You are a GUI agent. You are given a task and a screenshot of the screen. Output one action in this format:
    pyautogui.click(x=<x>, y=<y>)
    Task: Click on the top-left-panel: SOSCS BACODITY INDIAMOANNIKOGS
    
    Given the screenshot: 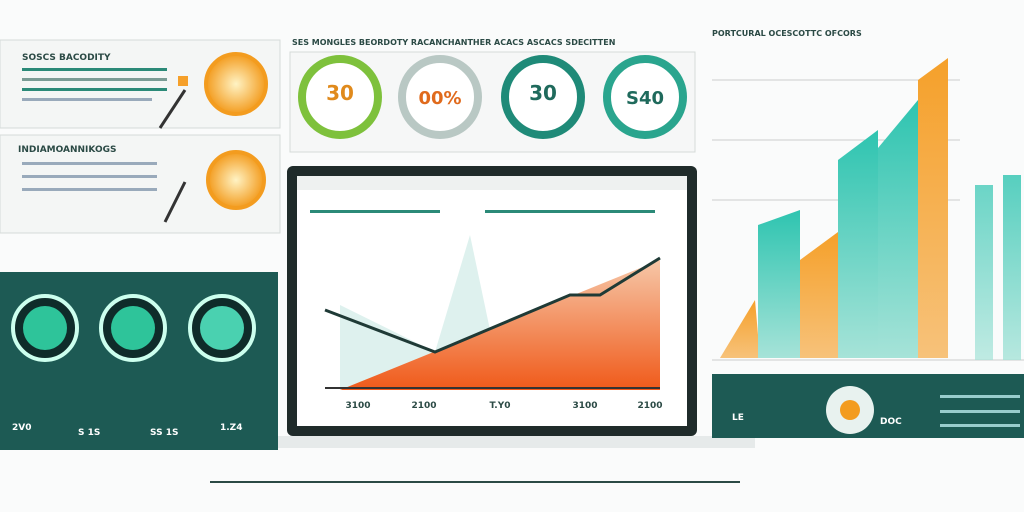 What is the action you would take?
    pyautogui.click(x=140, y=136)
    